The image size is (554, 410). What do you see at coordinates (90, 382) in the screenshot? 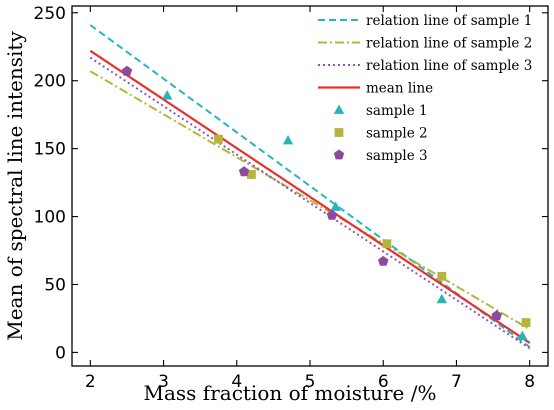
I see `x-tick-label: 2` at bounding box center [90, 382].